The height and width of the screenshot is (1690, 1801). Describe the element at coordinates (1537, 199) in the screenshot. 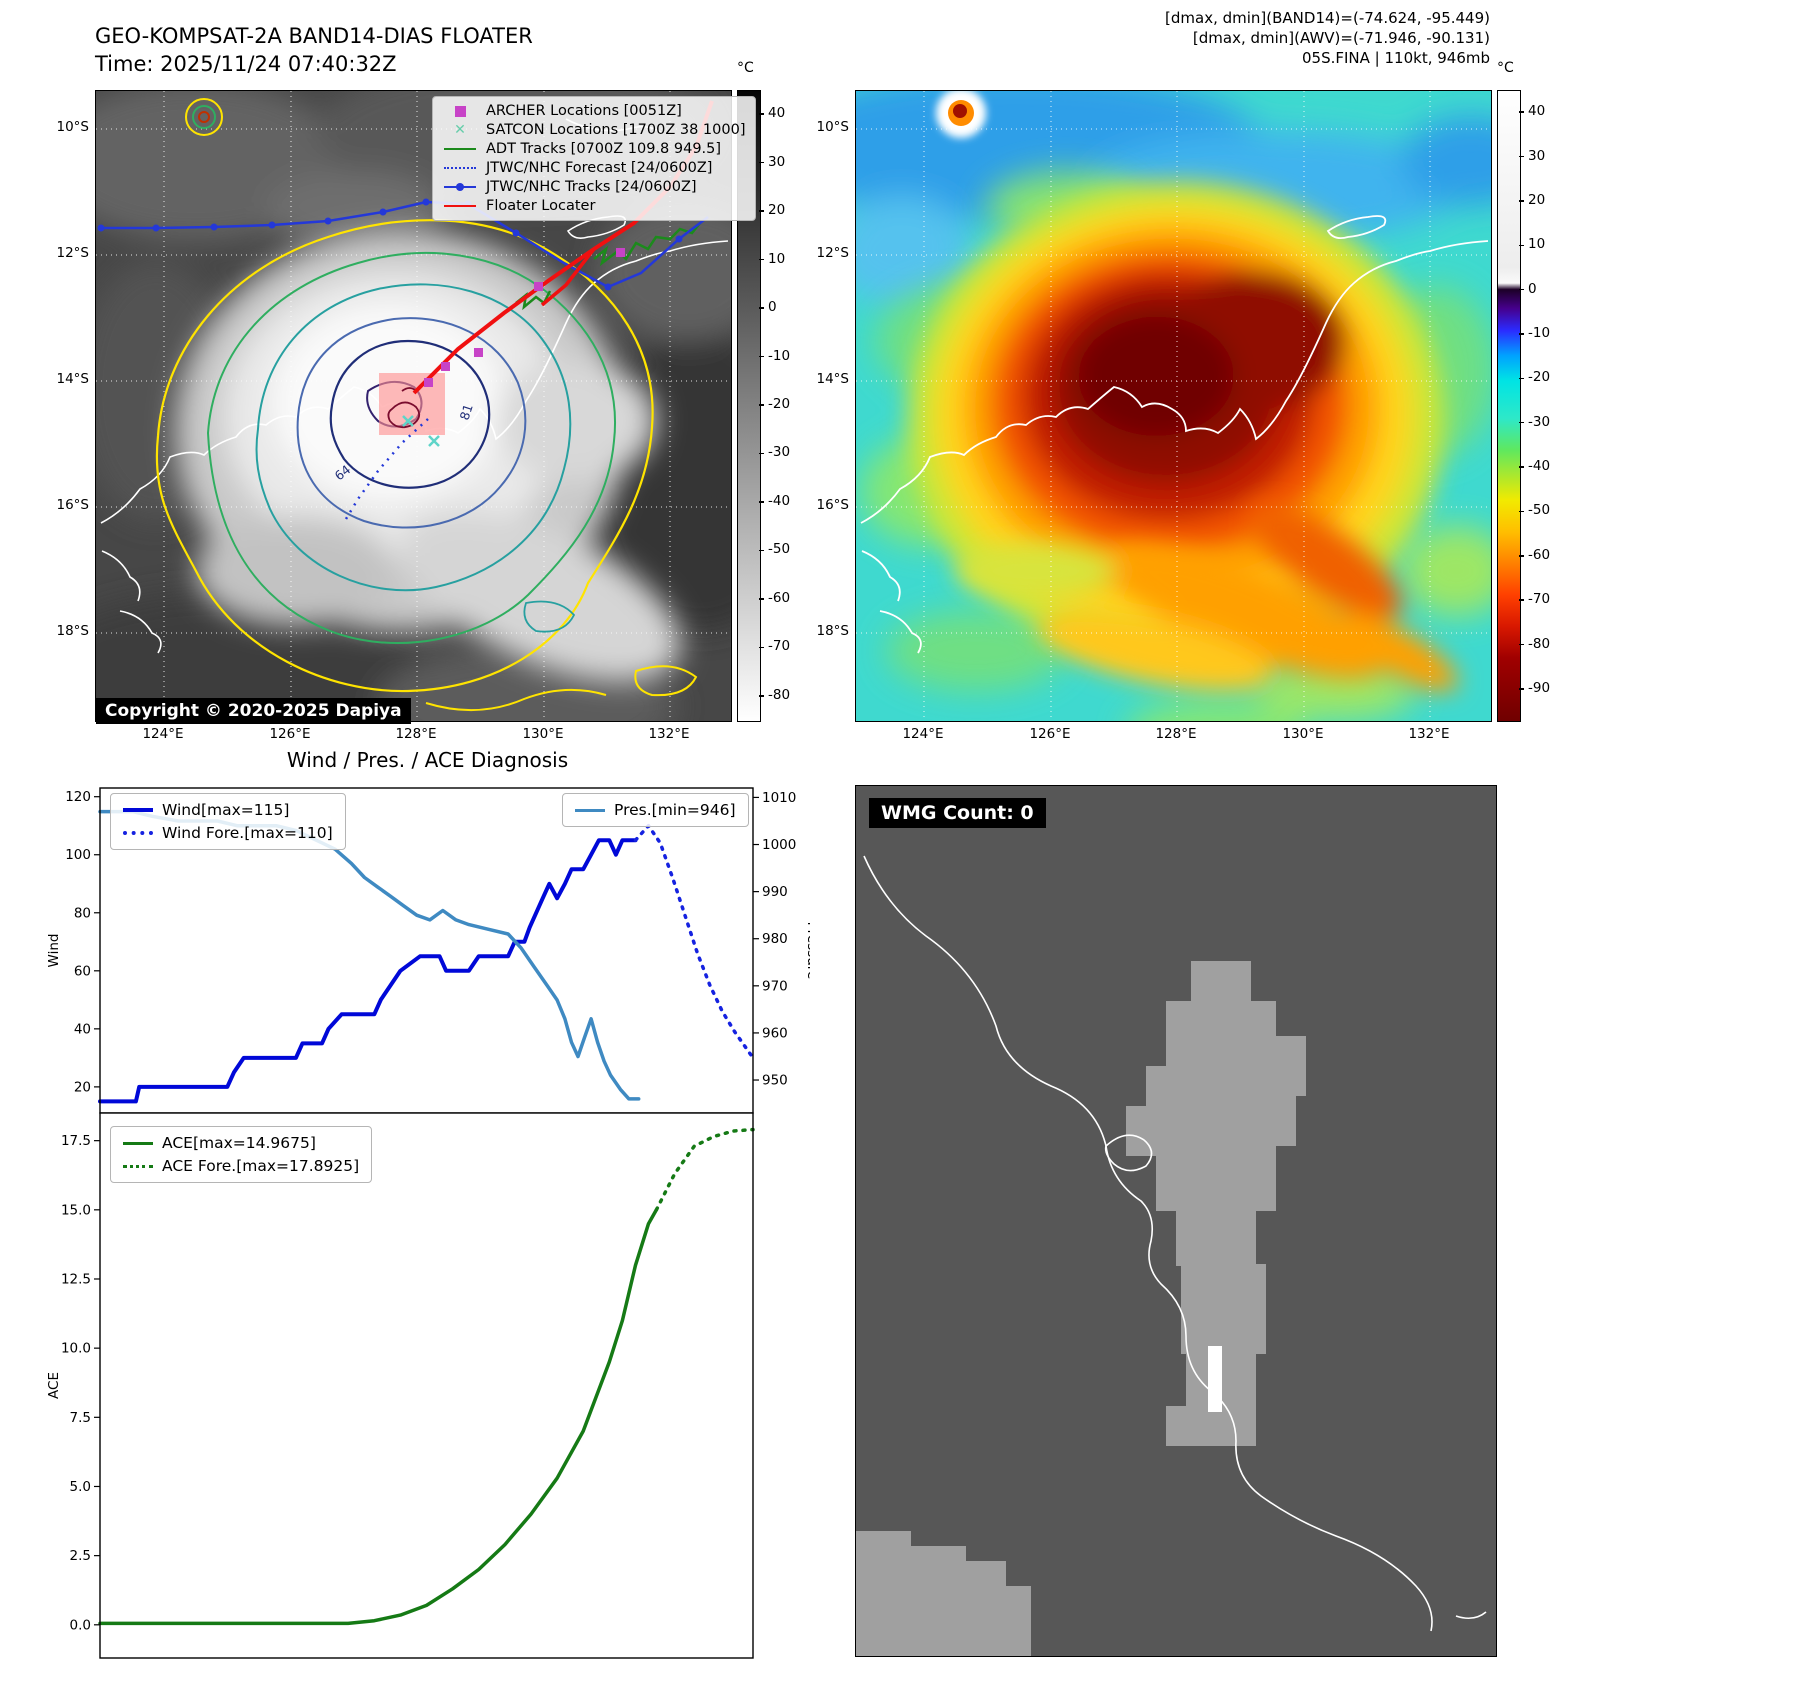

I see `awv-colorbar-tick-label: 20` at that location.